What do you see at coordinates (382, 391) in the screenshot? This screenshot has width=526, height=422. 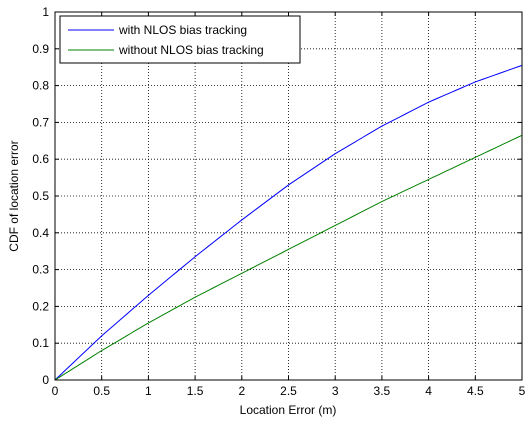 I see `x-tick-label: 3.5` at bounding box center [382, 391].